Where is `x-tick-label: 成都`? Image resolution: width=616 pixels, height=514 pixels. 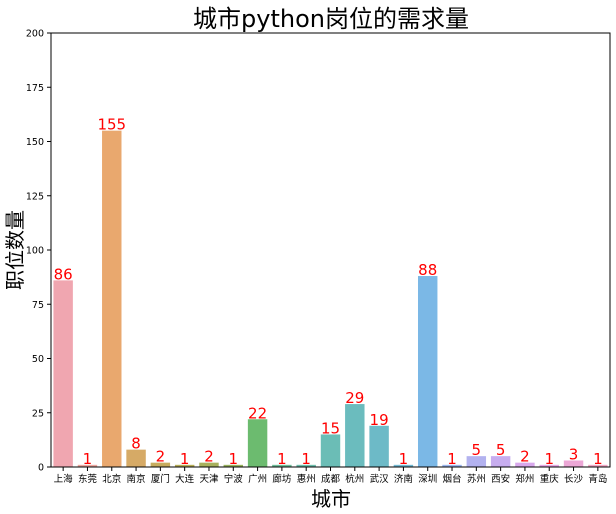 x-tick-label: 成都 is located at coordinates (331, 479).